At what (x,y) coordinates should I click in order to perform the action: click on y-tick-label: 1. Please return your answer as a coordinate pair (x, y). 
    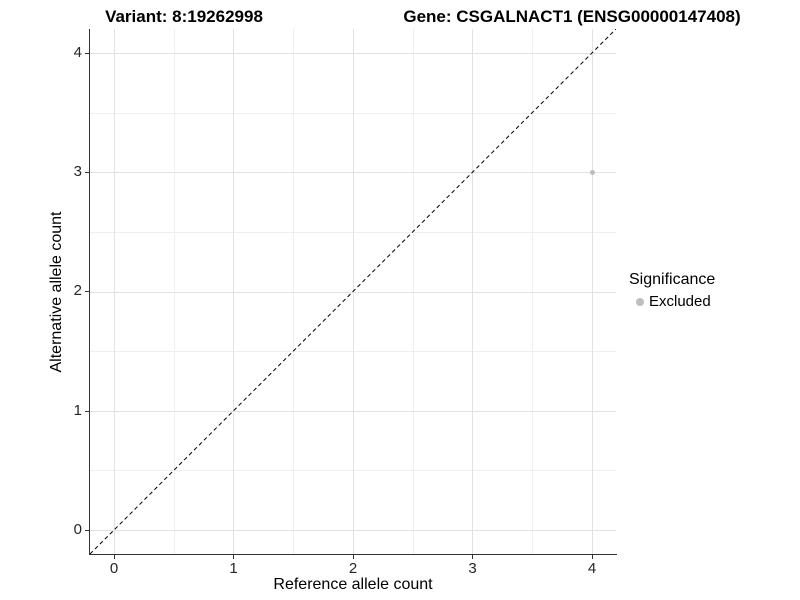
    Looking at the image, I should click on (77, 410).